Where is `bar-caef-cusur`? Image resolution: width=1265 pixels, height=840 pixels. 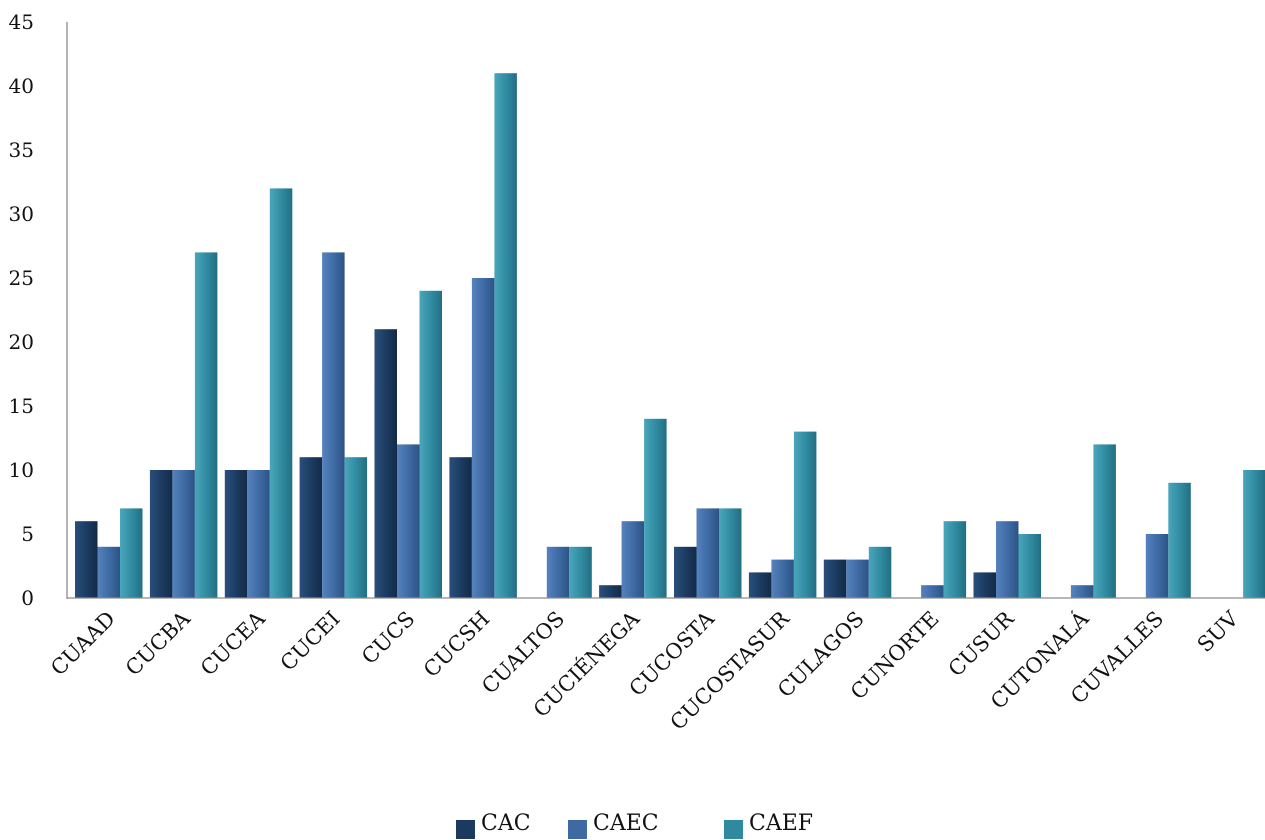
bar-caef-cusur is located at coordinates (1029, 566).